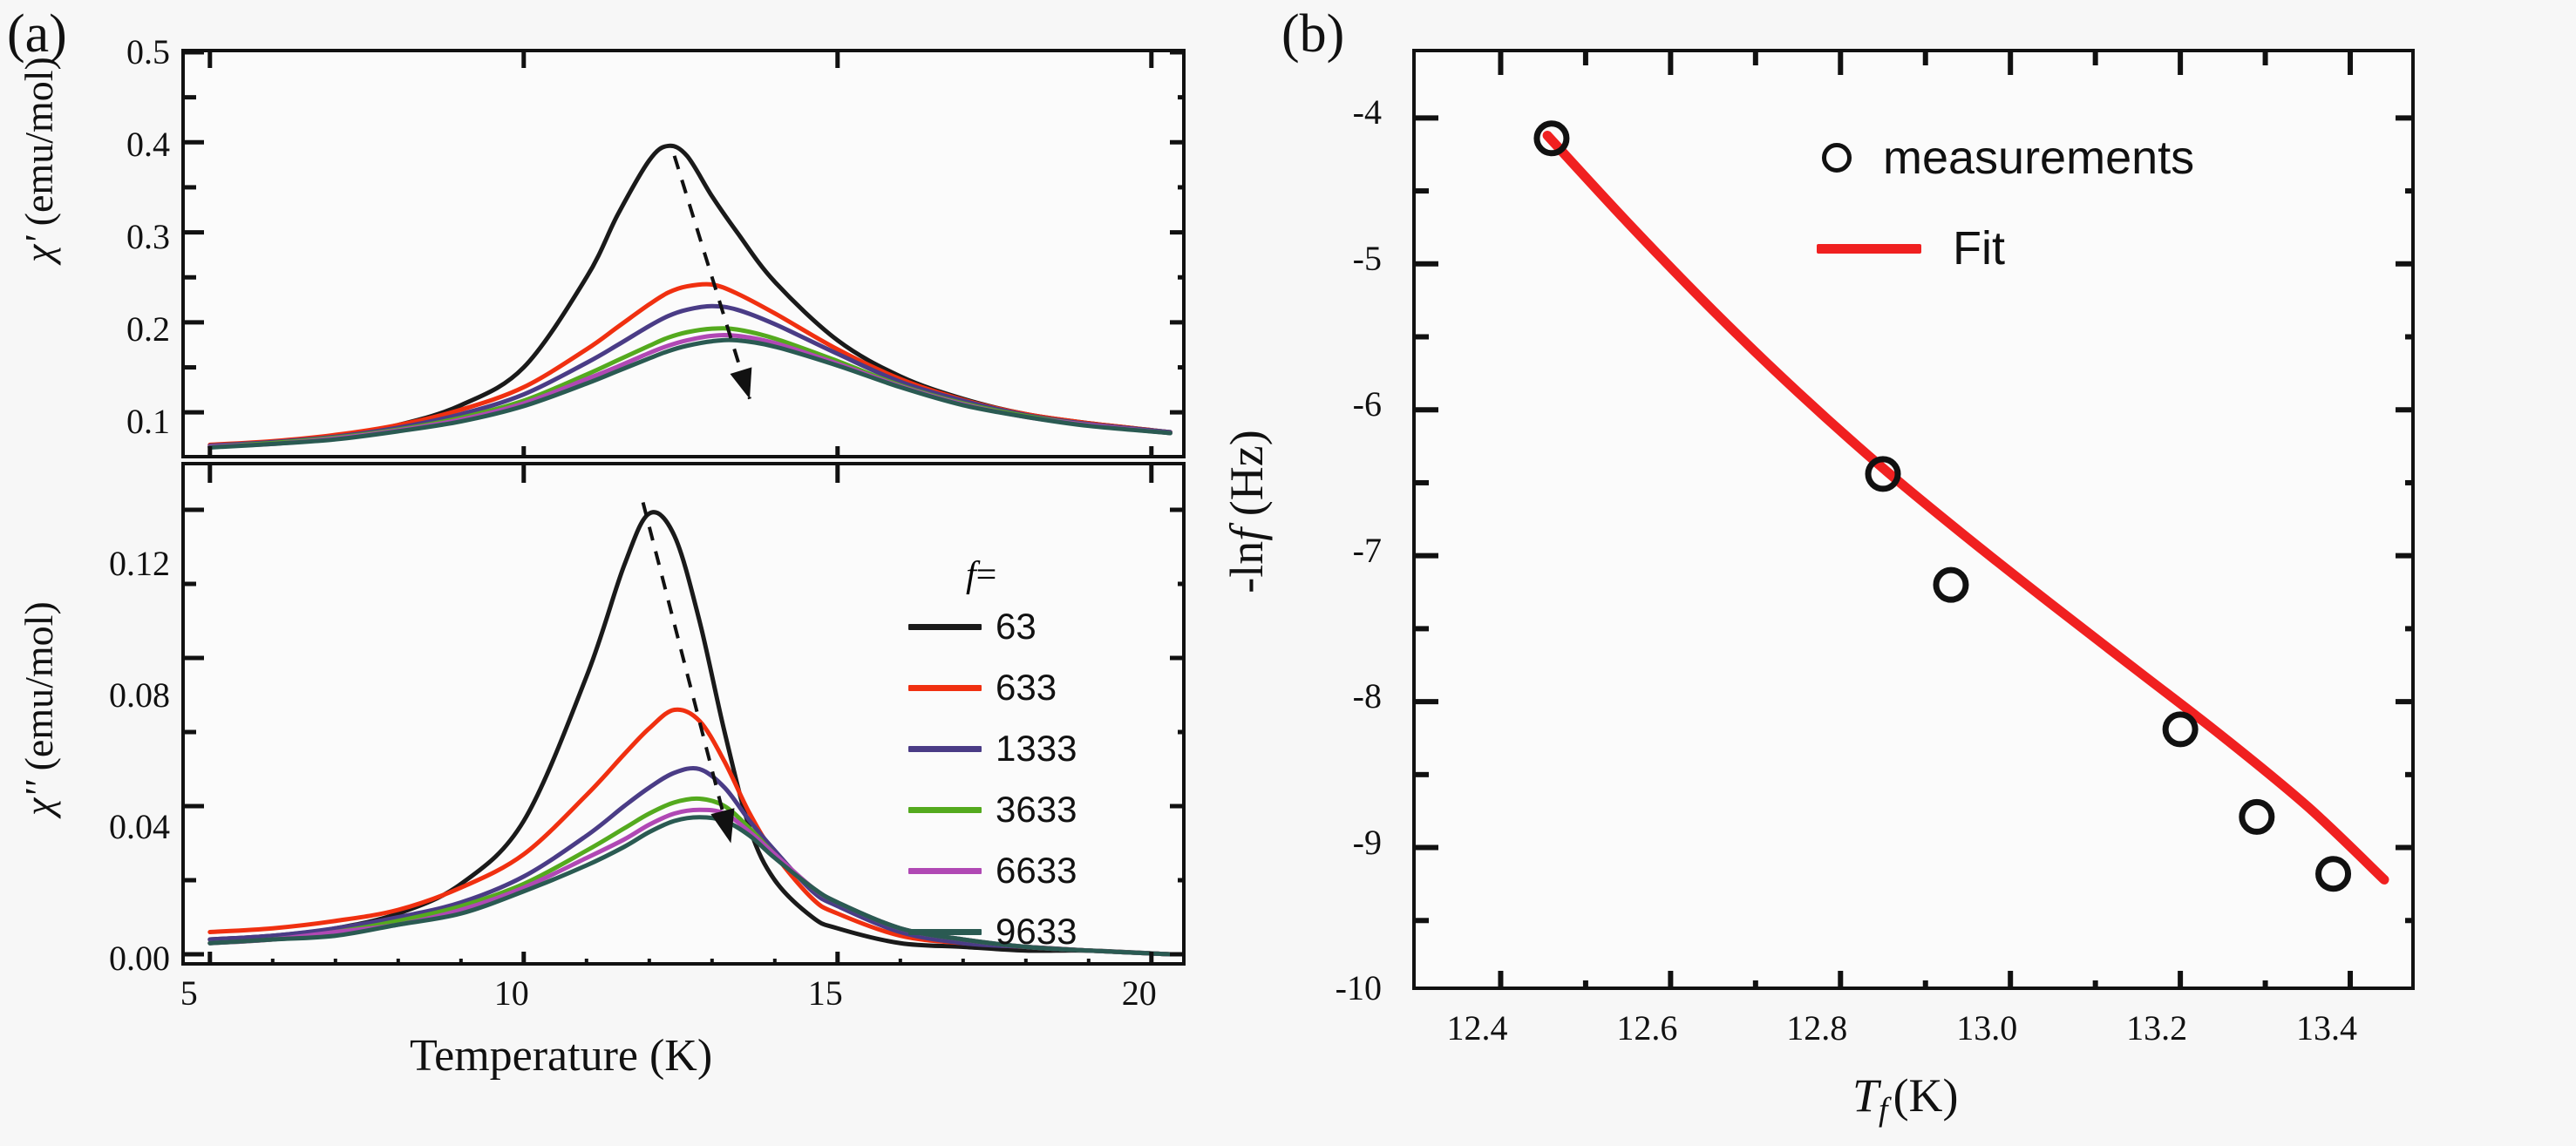 Image resolution: width=2576 pixels, height=1146 pixels. I want to click on panel-b-ylabel-unit: (Hz), so click(1246, 474).